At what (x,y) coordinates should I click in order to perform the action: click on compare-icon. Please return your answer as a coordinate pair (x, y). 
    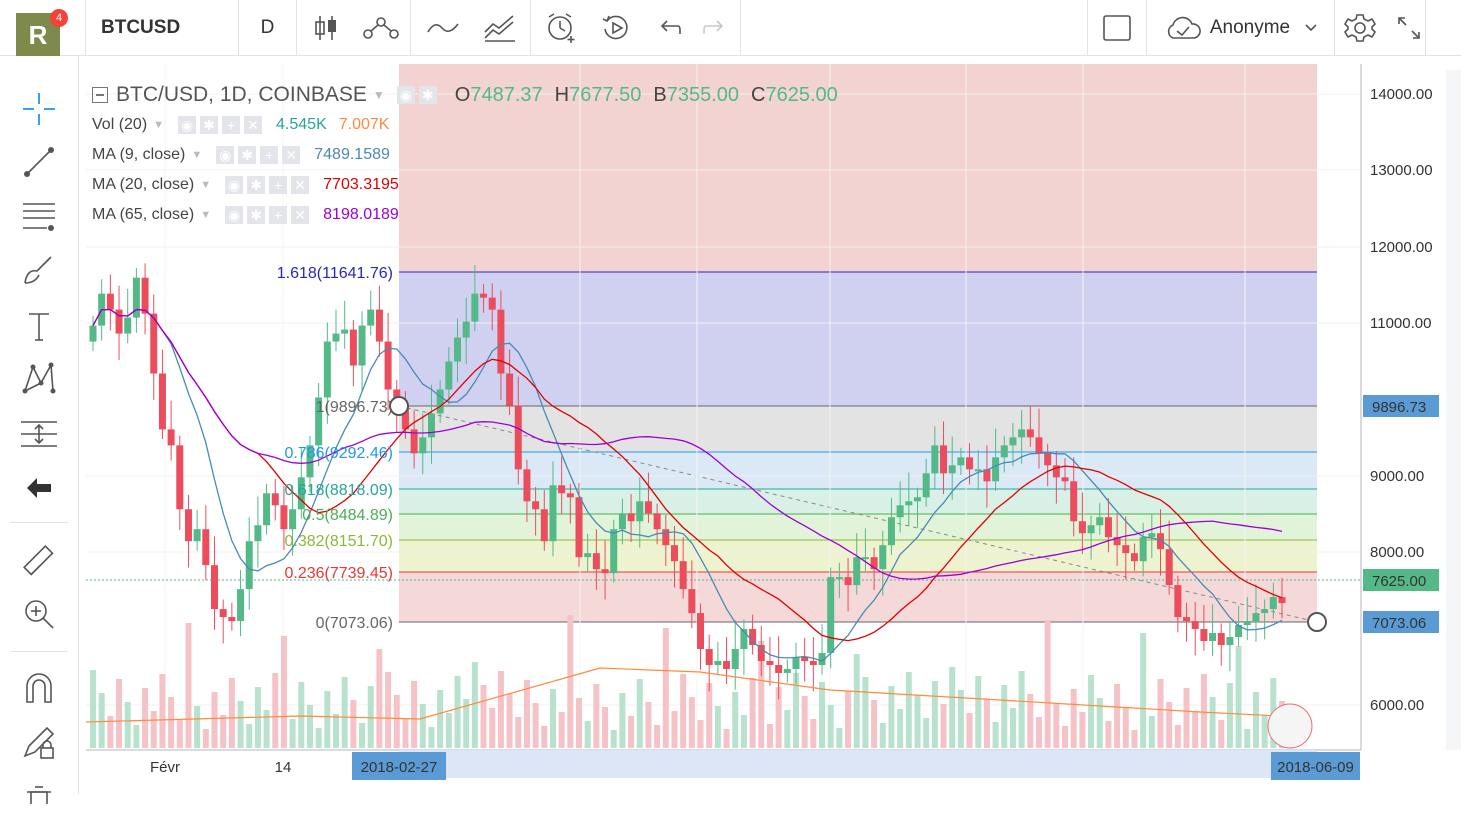
    Looking at the image, I should click on (443, 27).